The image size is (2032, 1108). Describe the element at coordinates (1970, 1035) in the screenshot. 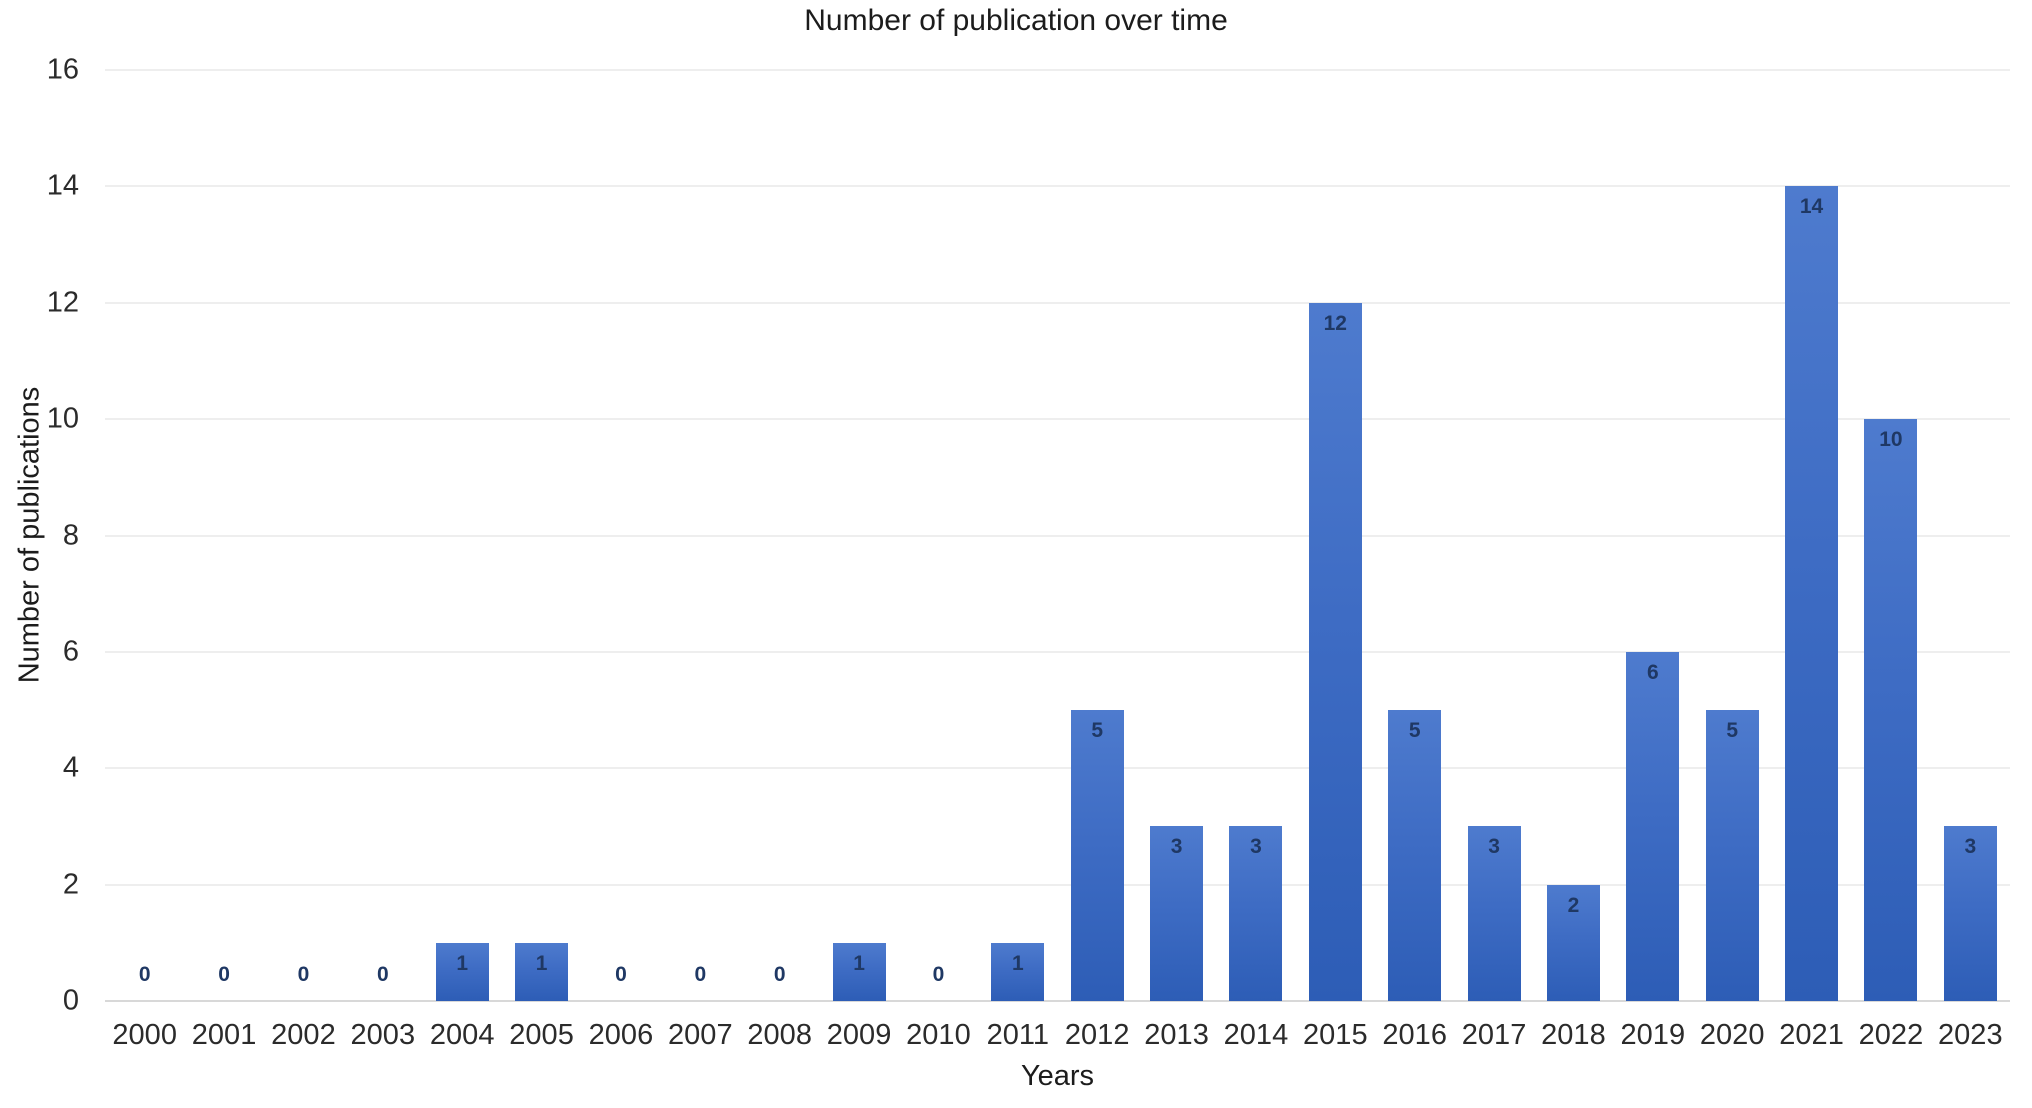

I see `x-tick-label: 2023` at that location.